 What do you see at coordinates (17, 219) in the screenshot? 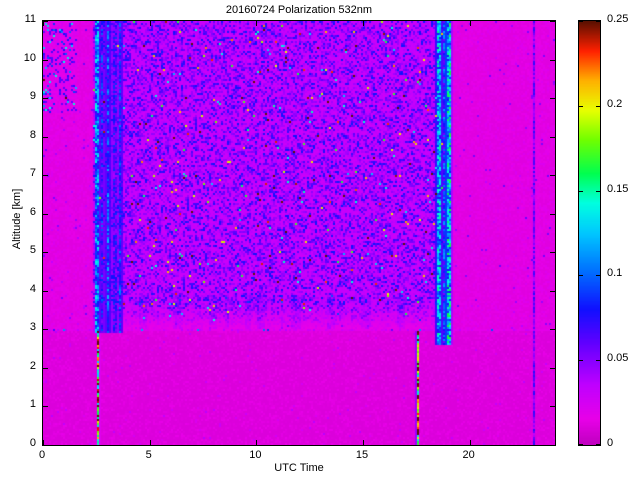
I see `y-axis-label: Altitude [km]` at bounding box center [17, 219].